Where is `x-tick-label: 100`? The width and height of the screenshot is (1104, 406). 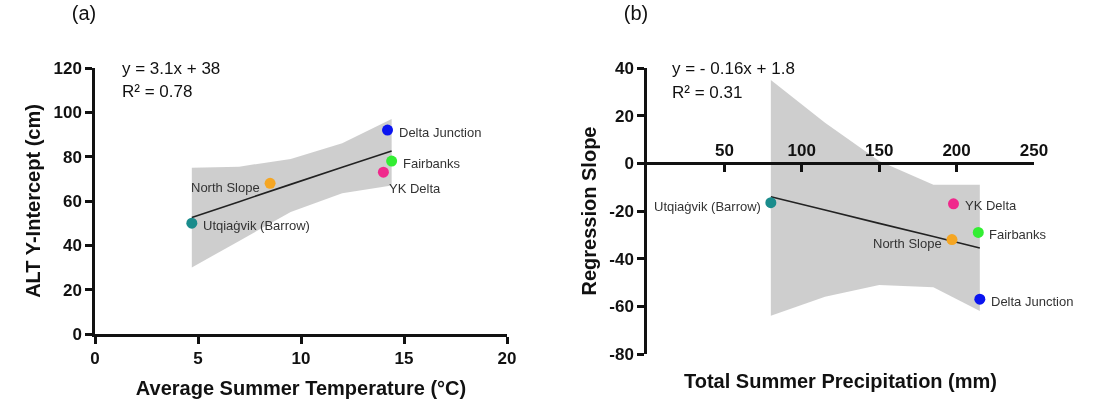
x-tick-label: 100 is located at coordinates (801, 150).